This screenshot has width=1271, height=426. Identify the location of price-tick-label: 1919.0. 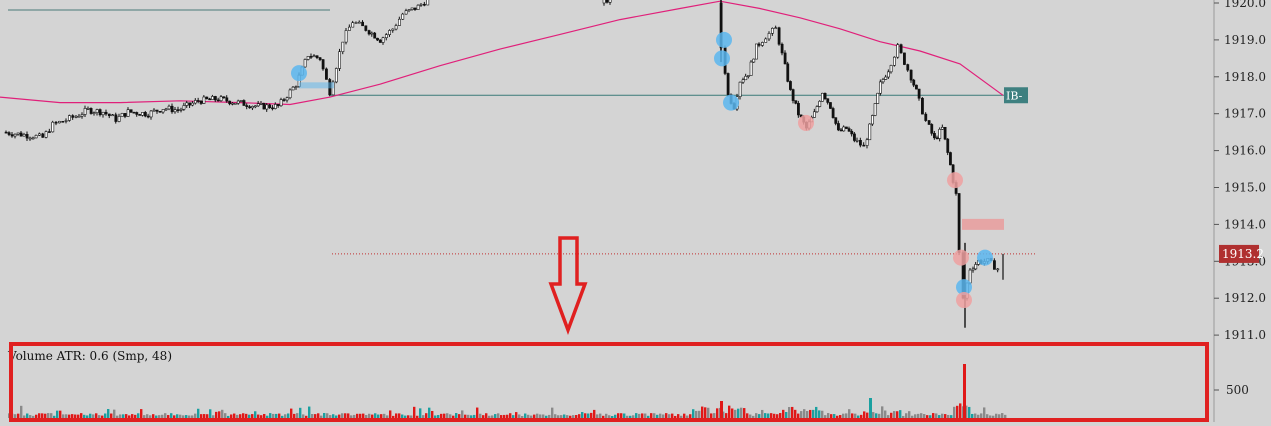
(1245, 40).